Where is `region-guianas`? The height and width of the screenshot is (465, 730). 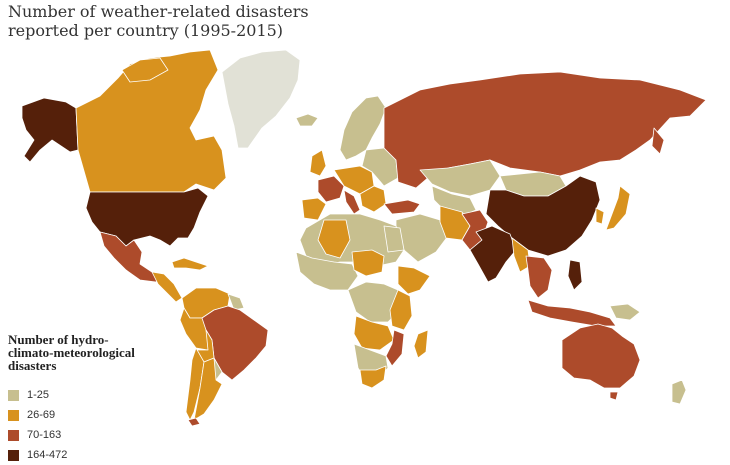
region-guianas is located at coordinates (236, 302).